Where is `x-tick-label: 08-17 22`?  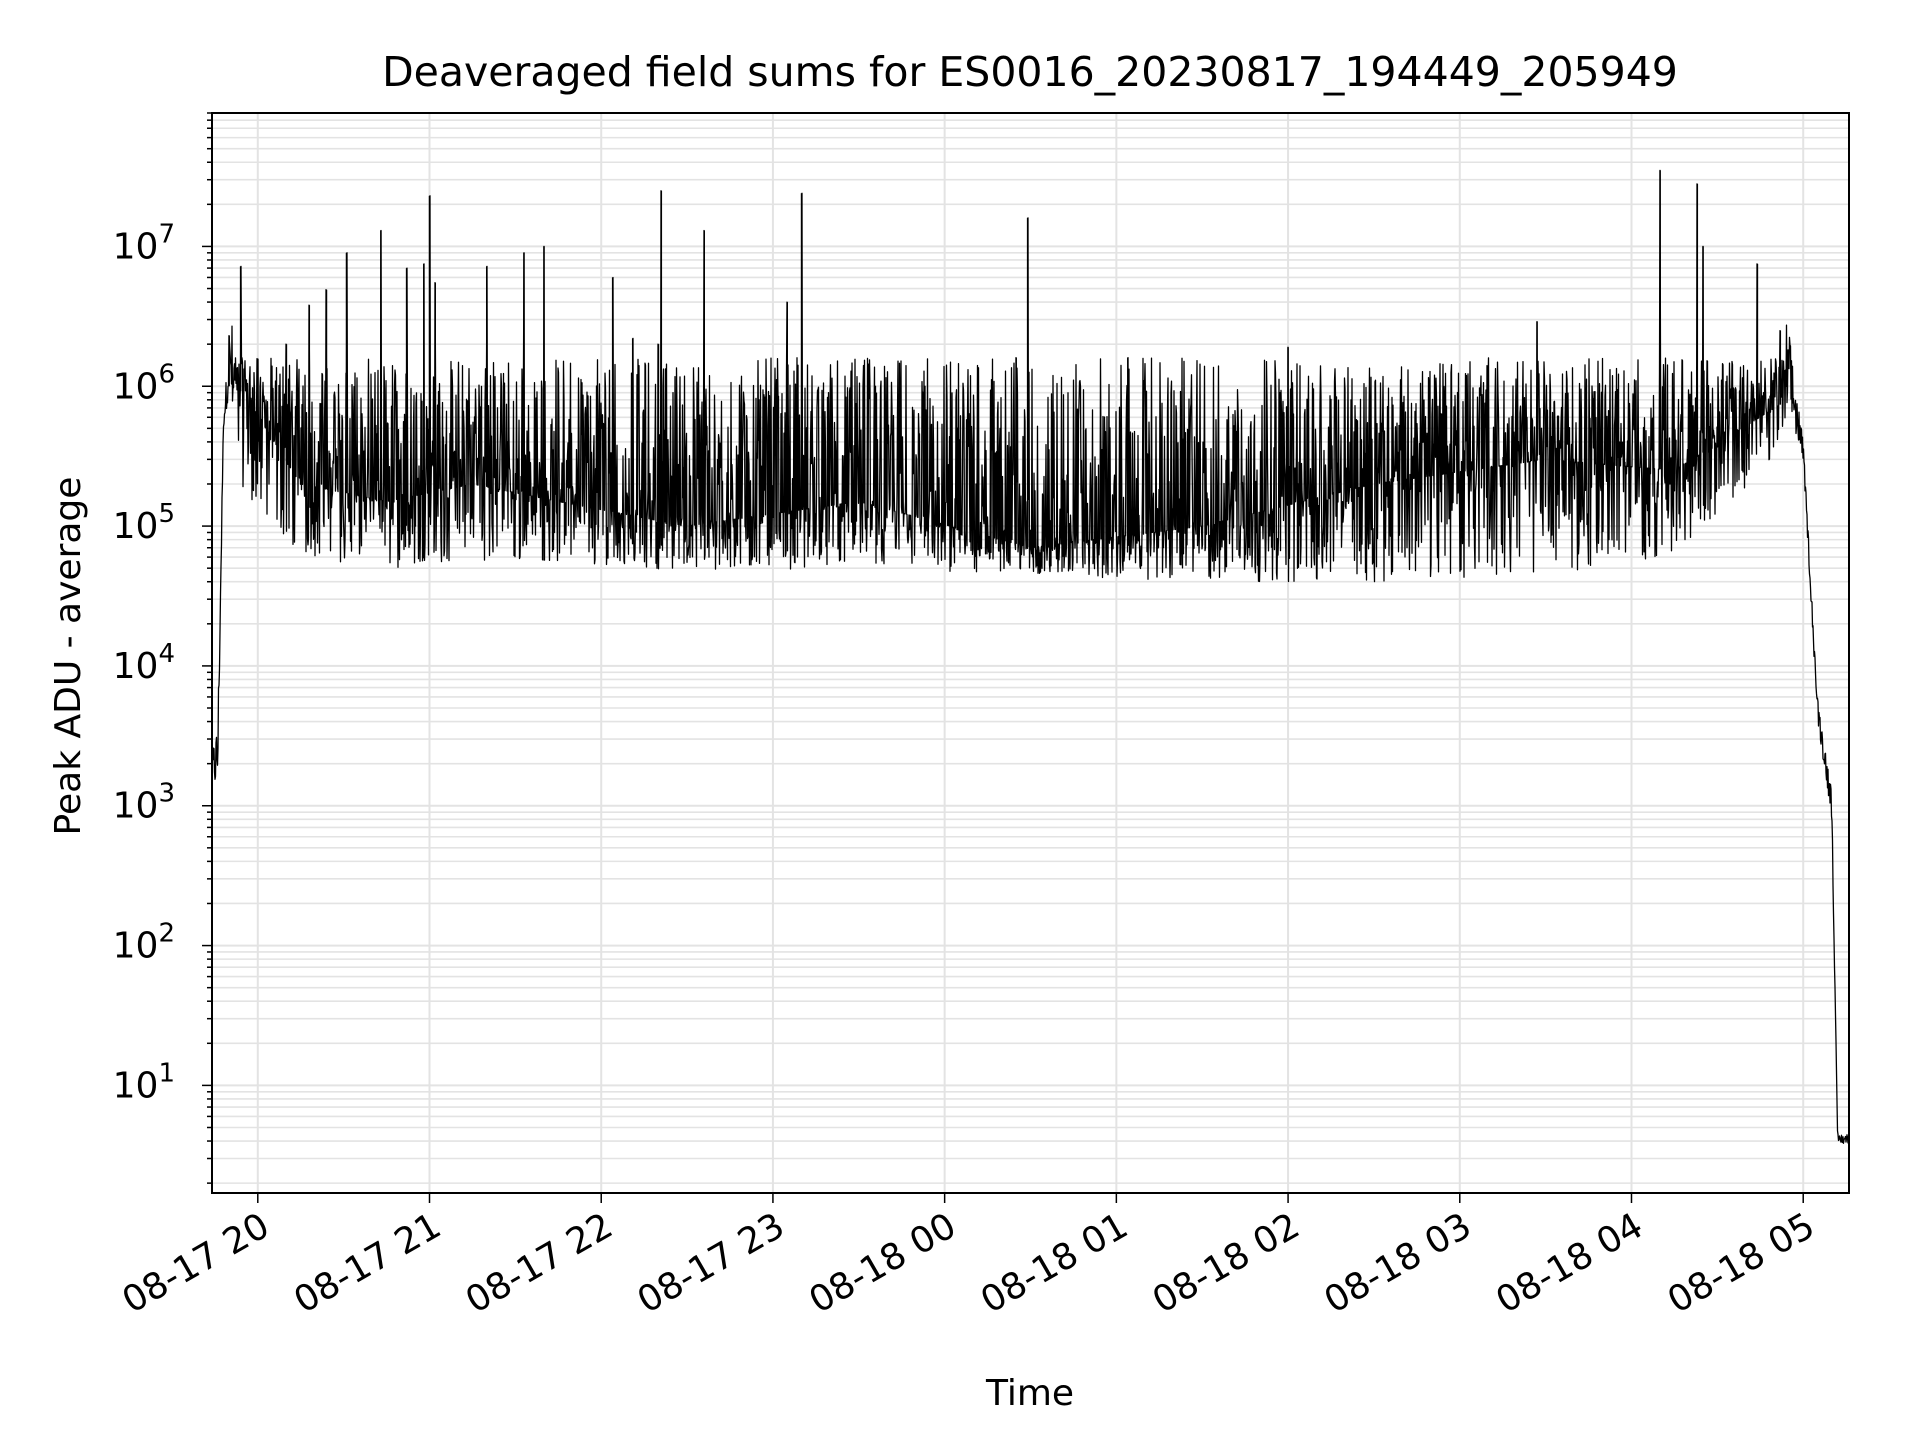 x-tick-label: 08-17 22 is located at coordinates (539, 1263).